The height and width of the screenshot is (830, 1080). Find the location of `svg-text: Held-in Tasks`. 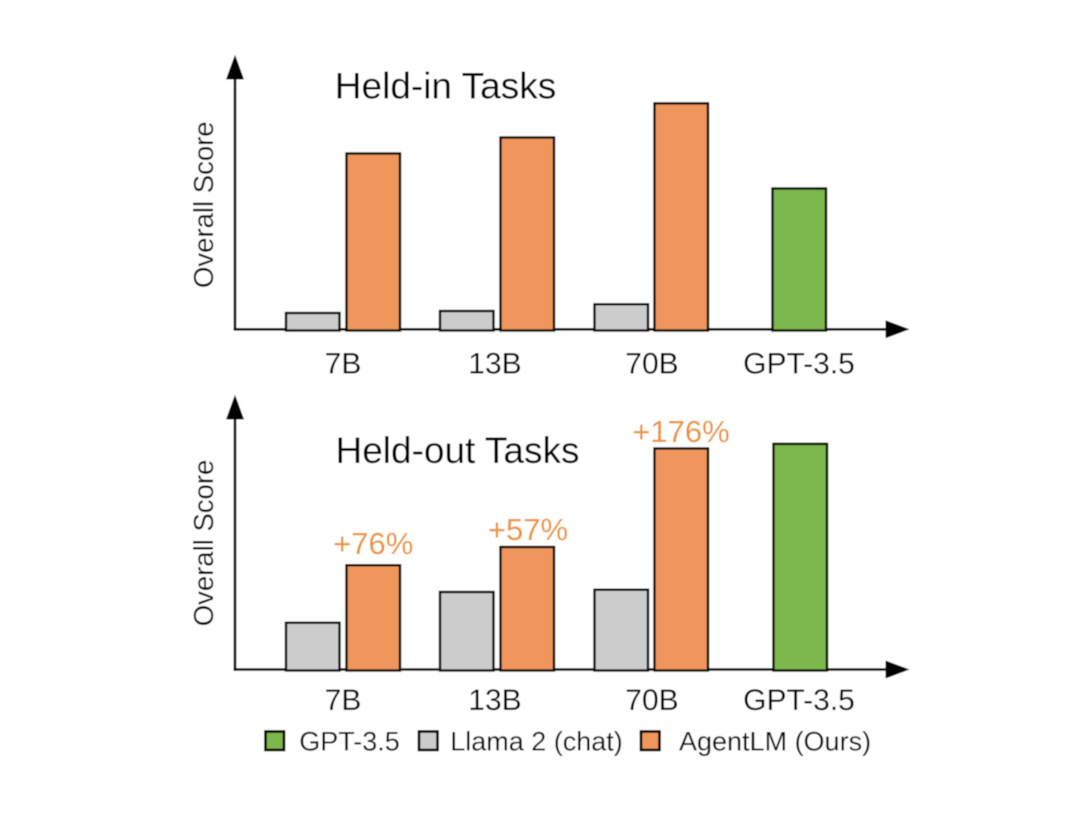

svg-text: Held-in Tasks is located at coordinates (445, 86).